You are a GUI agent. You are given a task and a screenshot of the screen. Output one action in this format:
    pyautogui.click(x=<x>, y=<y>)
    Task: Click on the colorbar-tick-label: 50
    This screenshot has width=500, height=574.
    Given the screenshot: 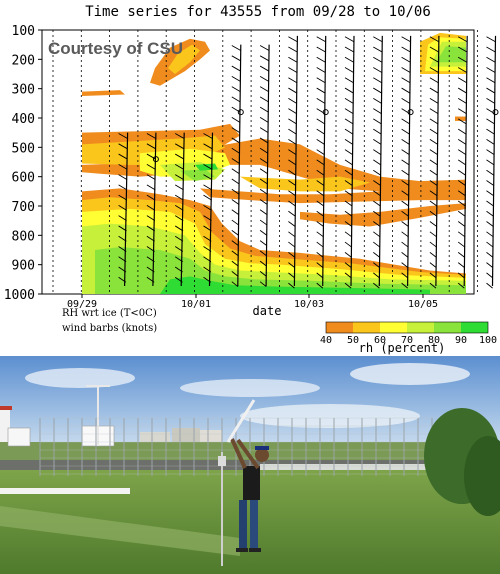 What is the action you would take?
    pyautogui.click(x=353, y=340)
    